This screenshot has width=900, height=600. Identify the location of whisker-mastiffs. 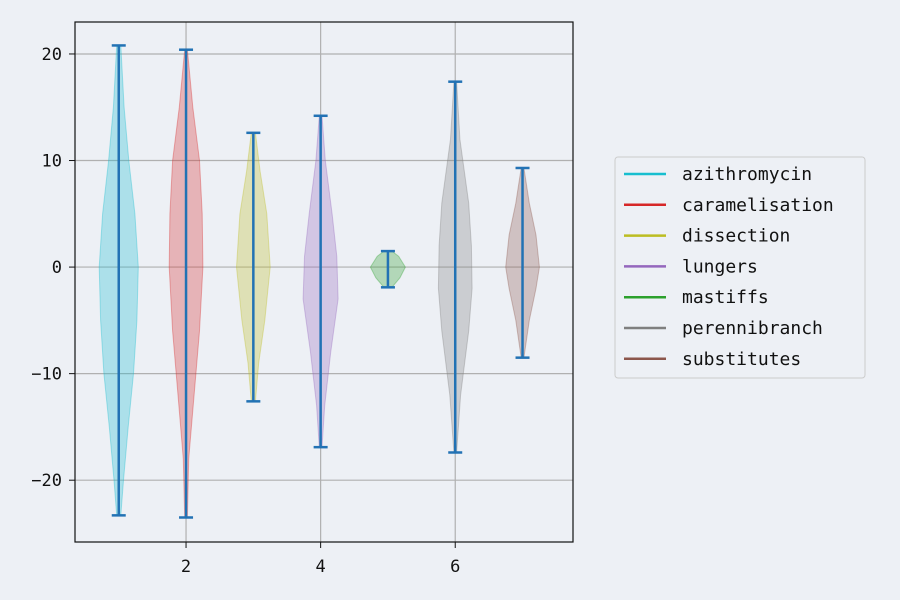
(387, 269).